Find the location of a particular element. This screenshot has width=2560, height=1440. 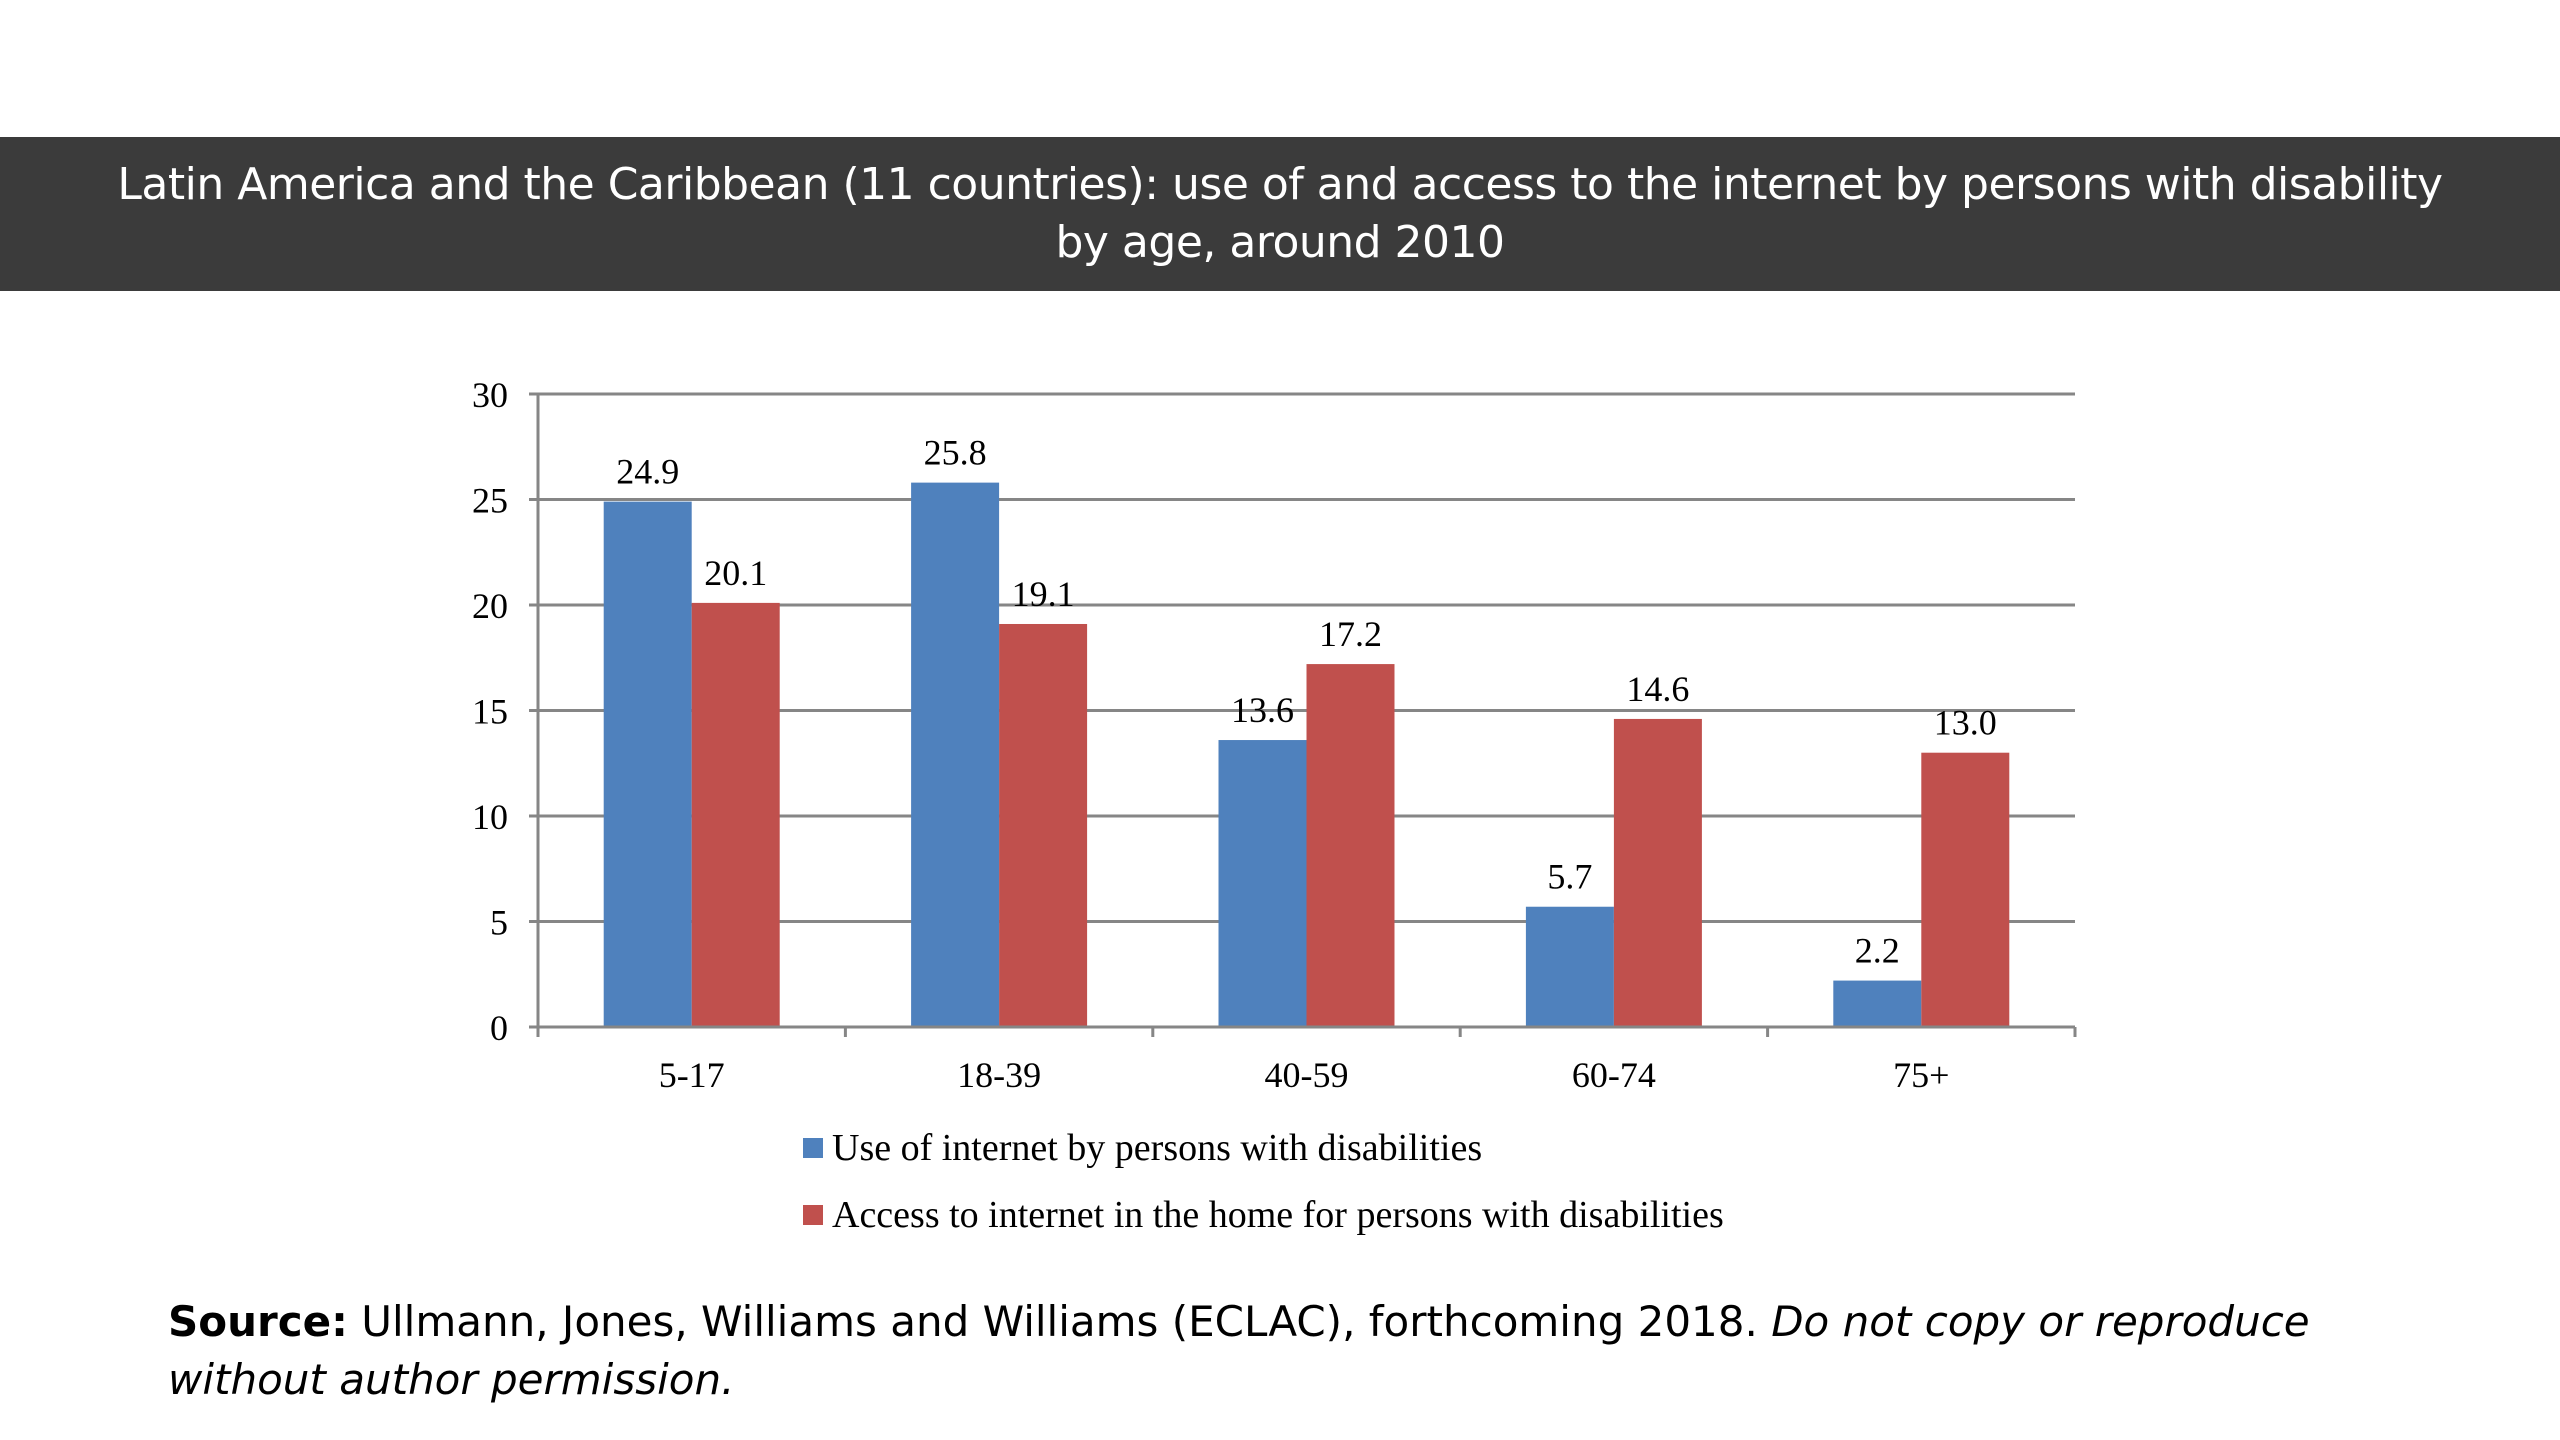

data-label: 19.1 is located at coordinates (1043, 594).